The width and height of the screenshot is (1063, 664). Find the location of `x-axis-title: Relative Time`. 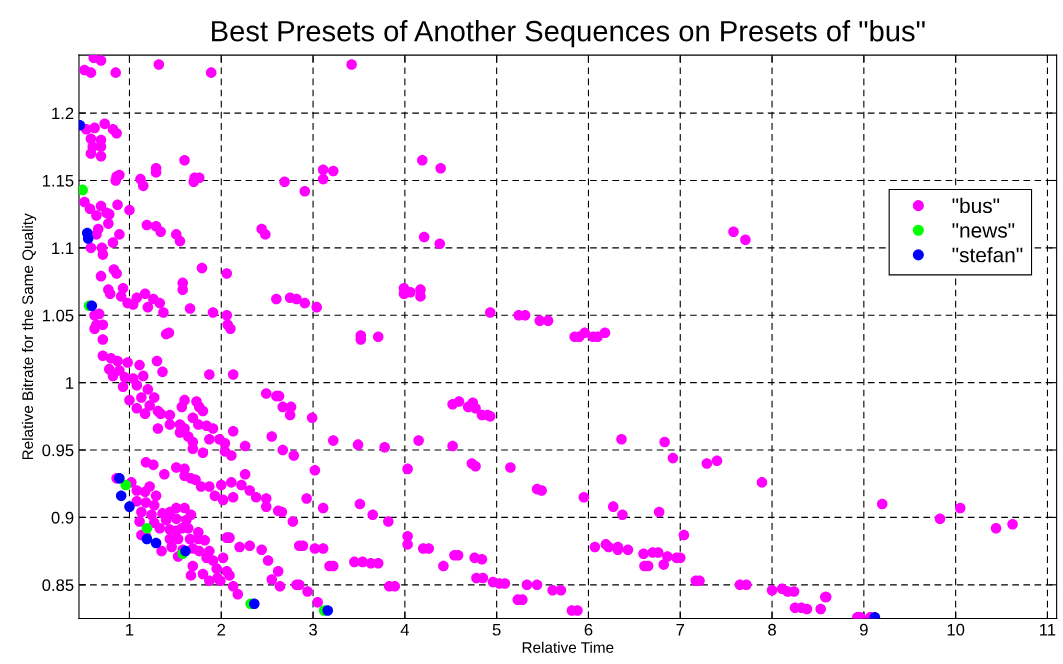

x-axis-title: Relative Time is located at coordinates (568, 647).